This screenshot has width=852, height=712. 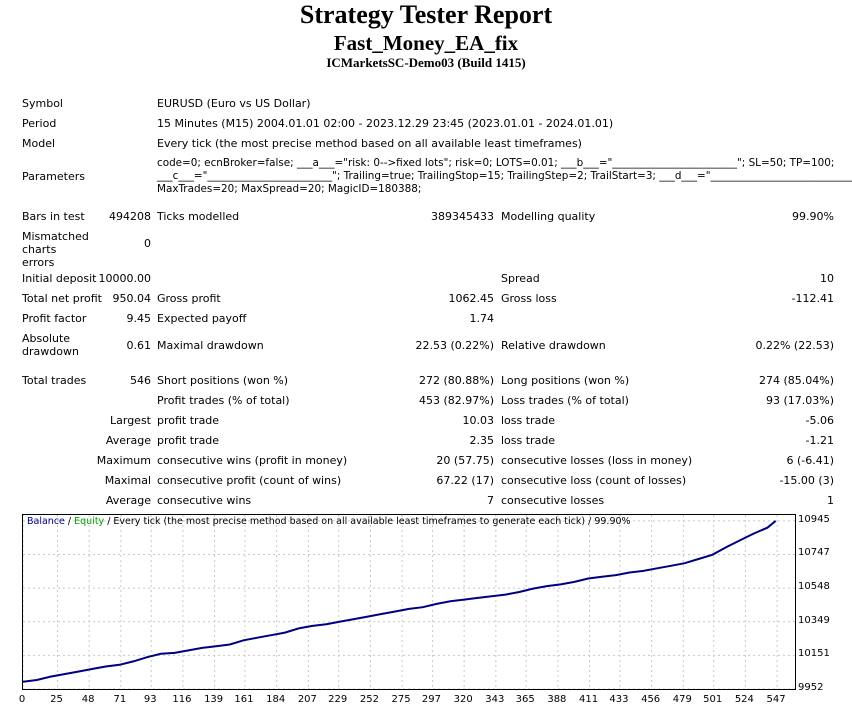 What do you see at coordinates (338, 699) in the screenshot?
I see `x-tick-label: 229` at bounding box center [338, 699].